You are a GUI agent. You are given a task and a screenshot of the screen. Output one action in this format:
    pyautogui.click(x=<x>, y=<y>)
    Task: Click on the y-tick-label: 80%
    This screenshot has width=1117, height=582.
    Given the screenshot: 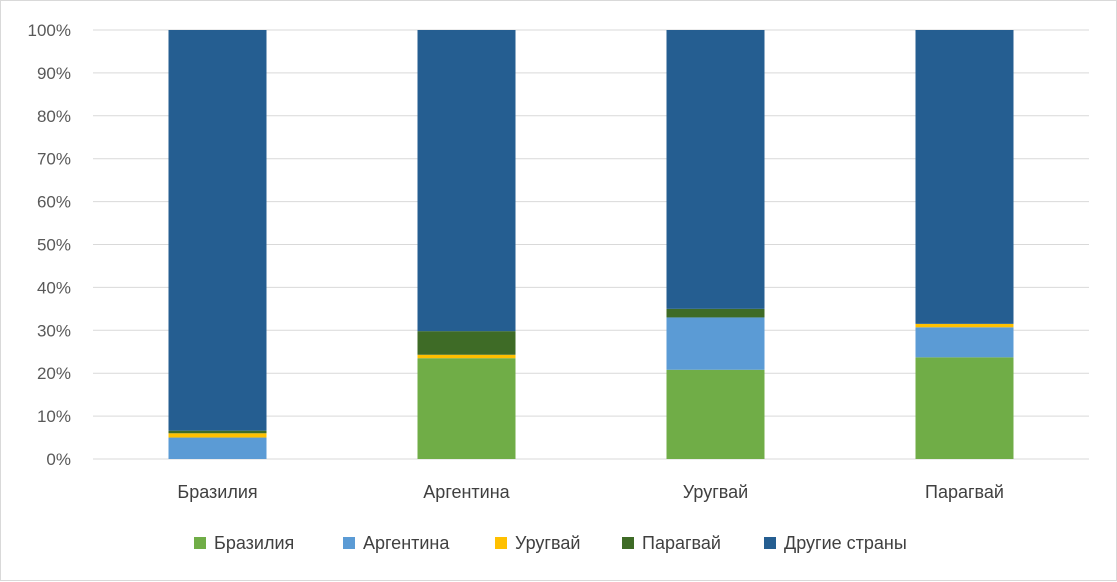 What is the action you would take?
    pyautogui.click(x=54, y=116)
    